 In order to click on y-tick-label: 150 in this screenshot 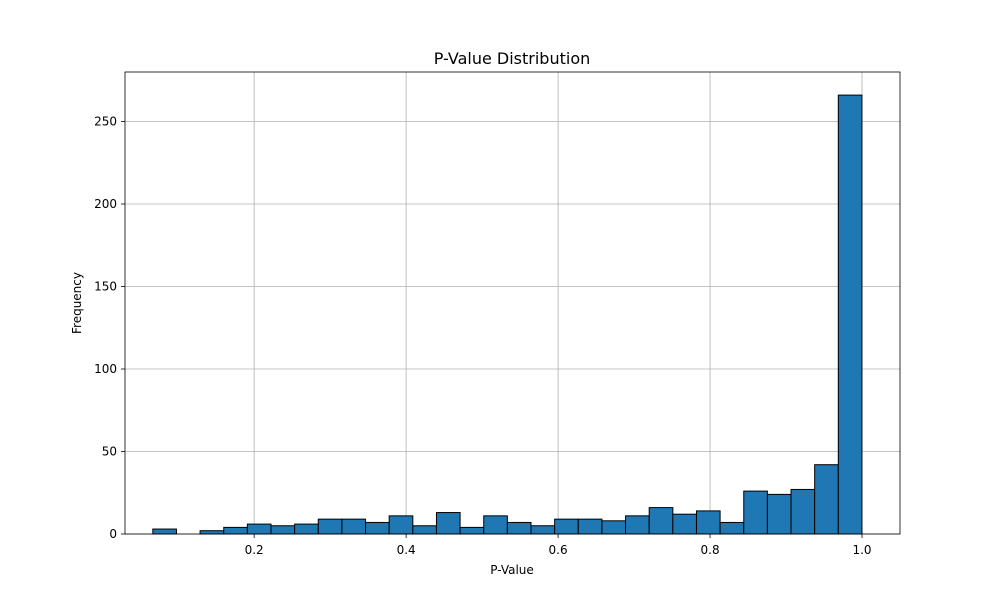, I will do `click(105, 287)`.